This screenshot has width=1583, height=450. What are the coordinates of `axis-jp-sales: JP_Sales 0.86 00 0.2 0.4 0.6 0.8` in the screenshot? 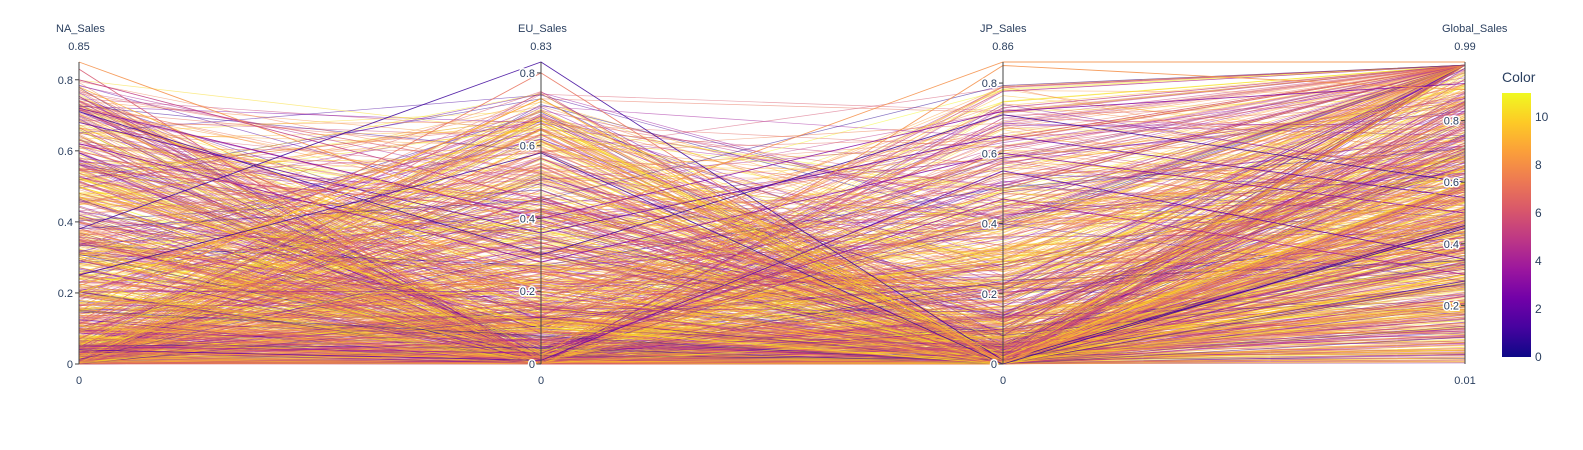 It's located at (1003, 205).